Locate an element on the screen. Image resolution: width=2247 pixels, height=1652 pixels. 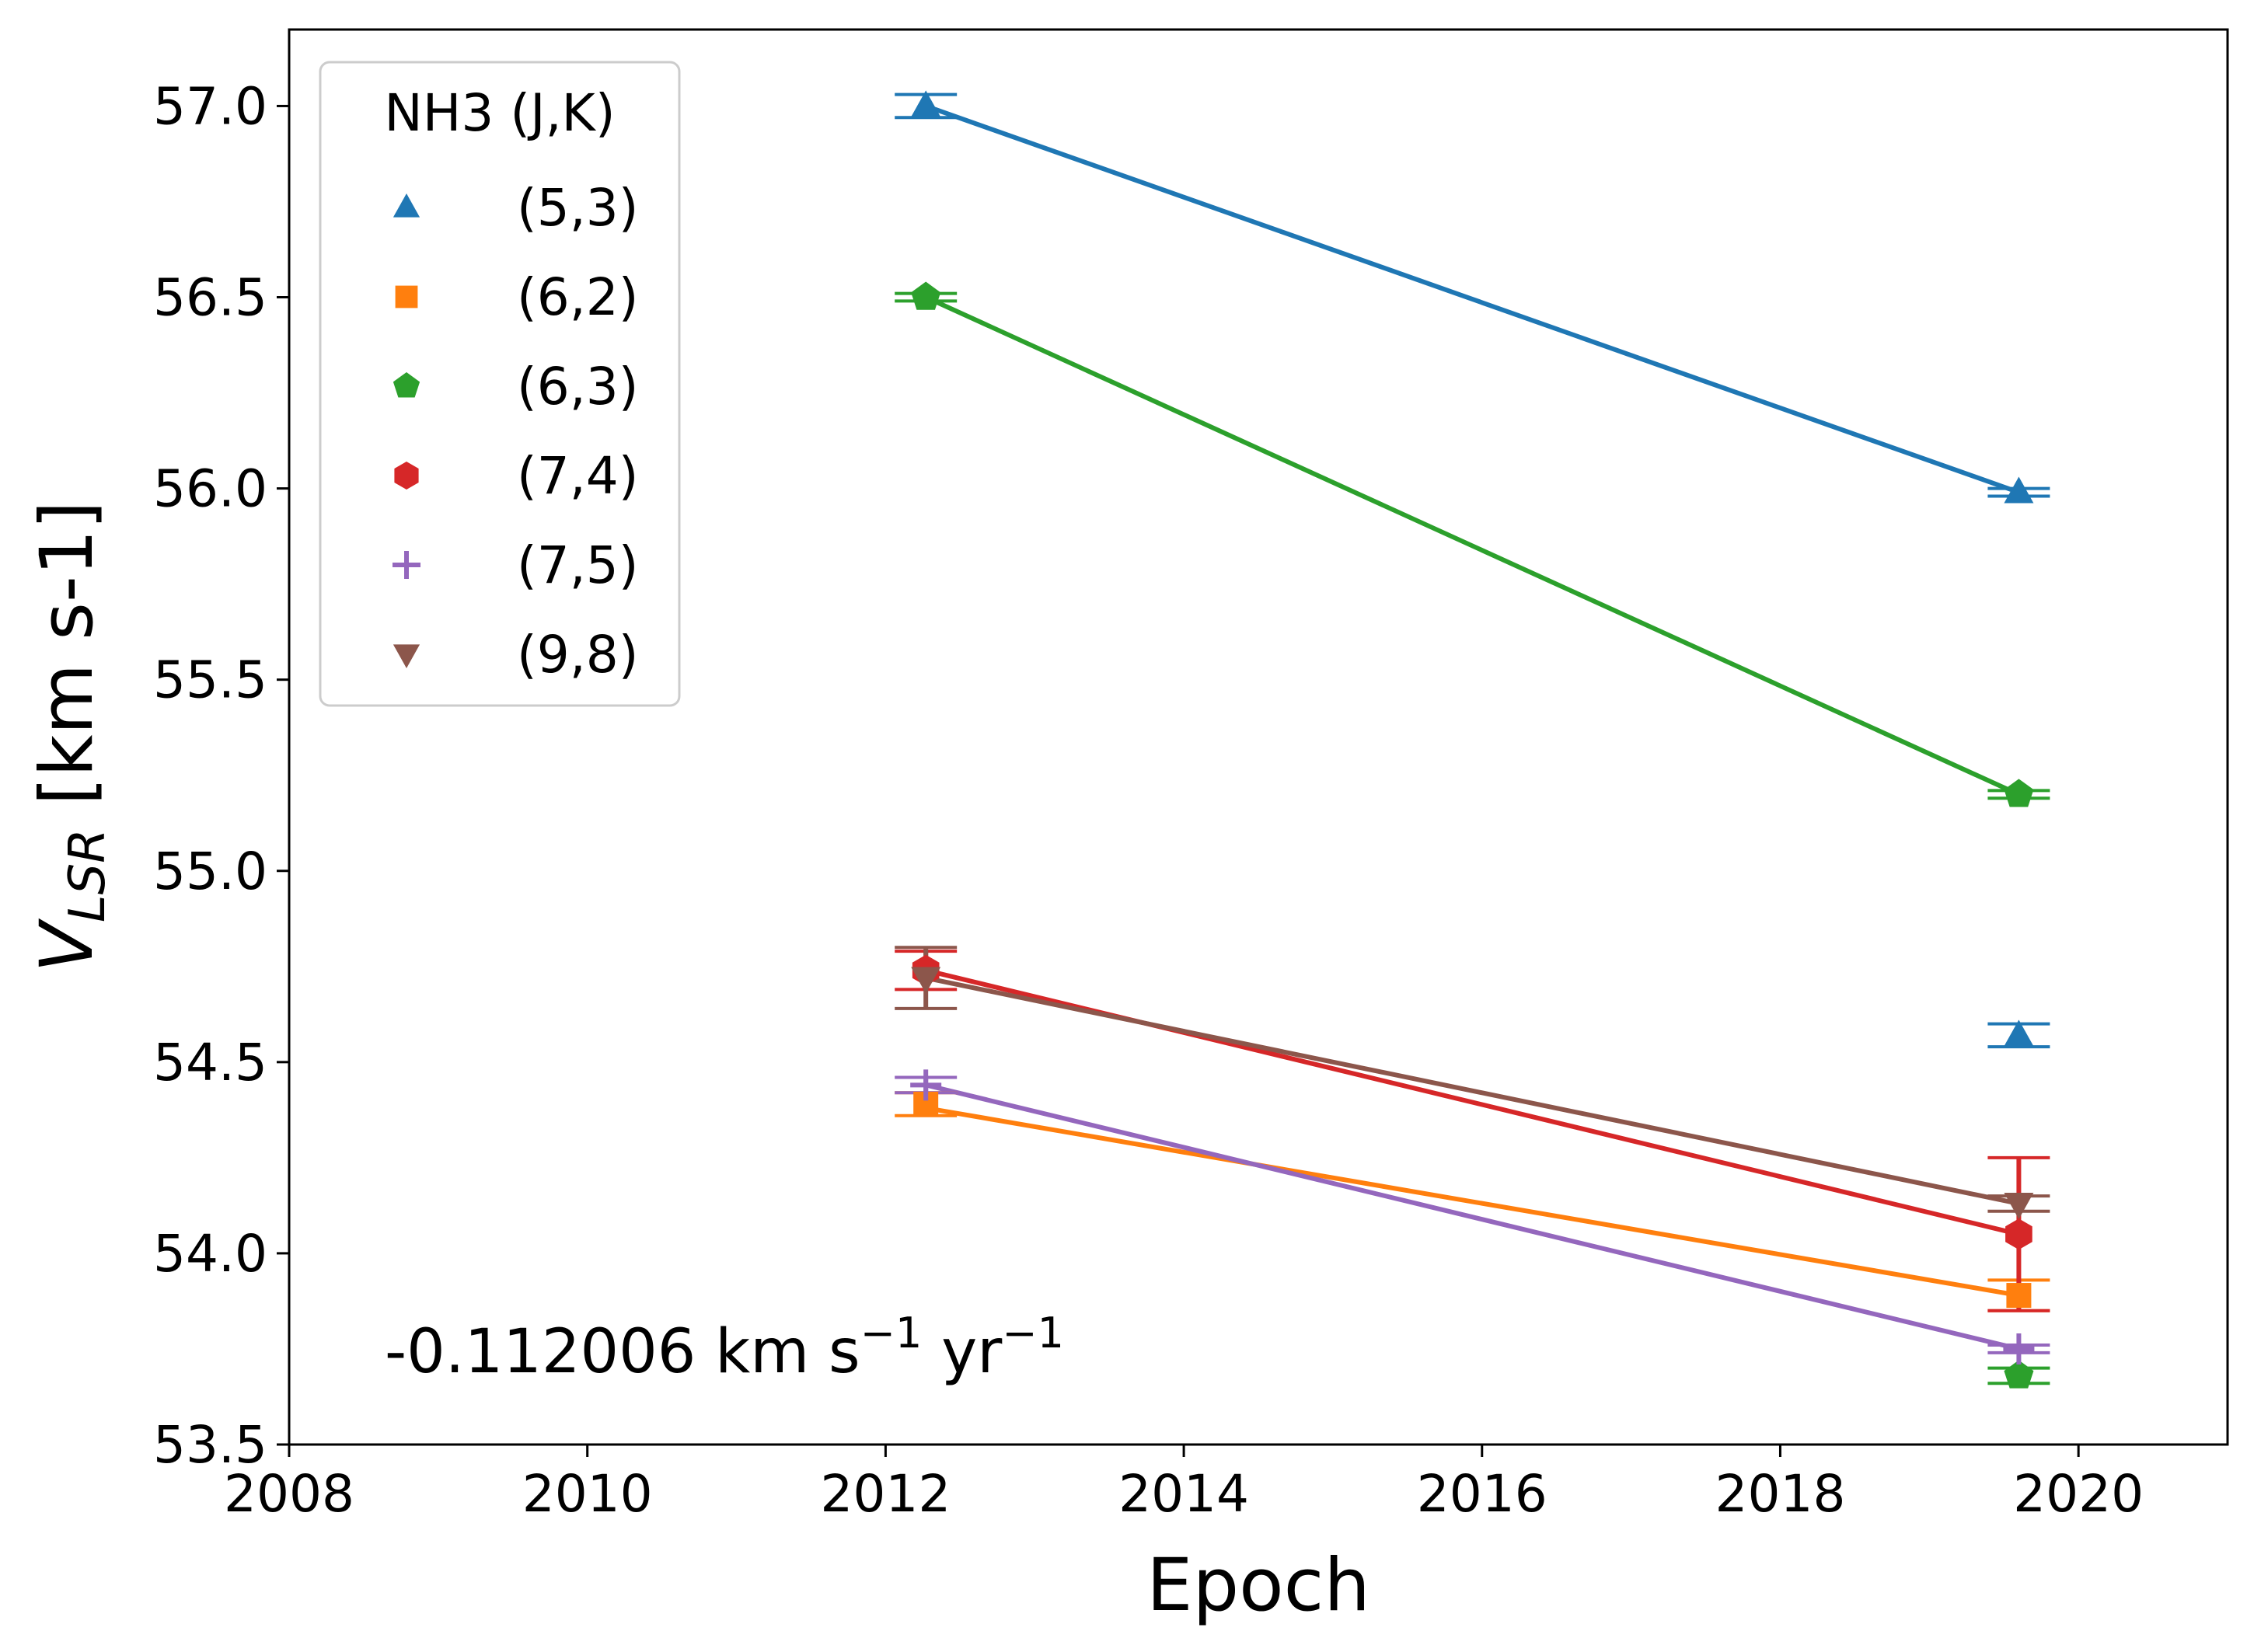
x-tick-label: 2012 is located at coordinates (886, 1494).